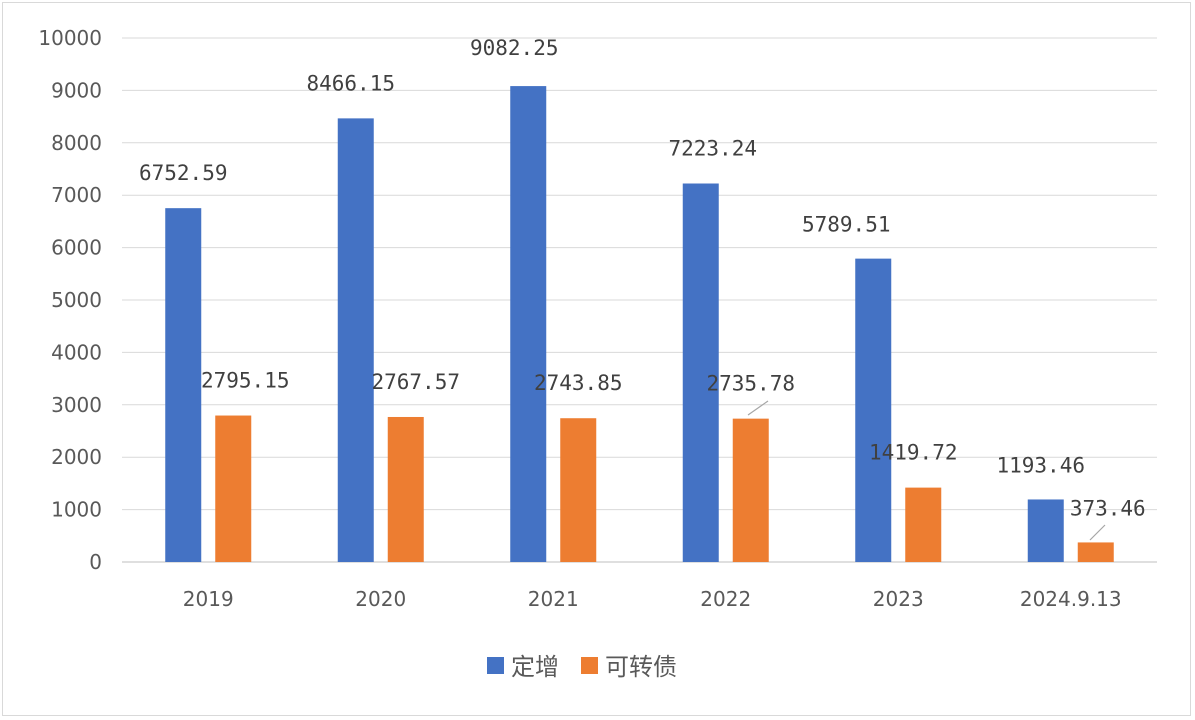 This screenshot has width=1195, height=720. I want to click on x-tick-label: 2021, so click(553, 599).